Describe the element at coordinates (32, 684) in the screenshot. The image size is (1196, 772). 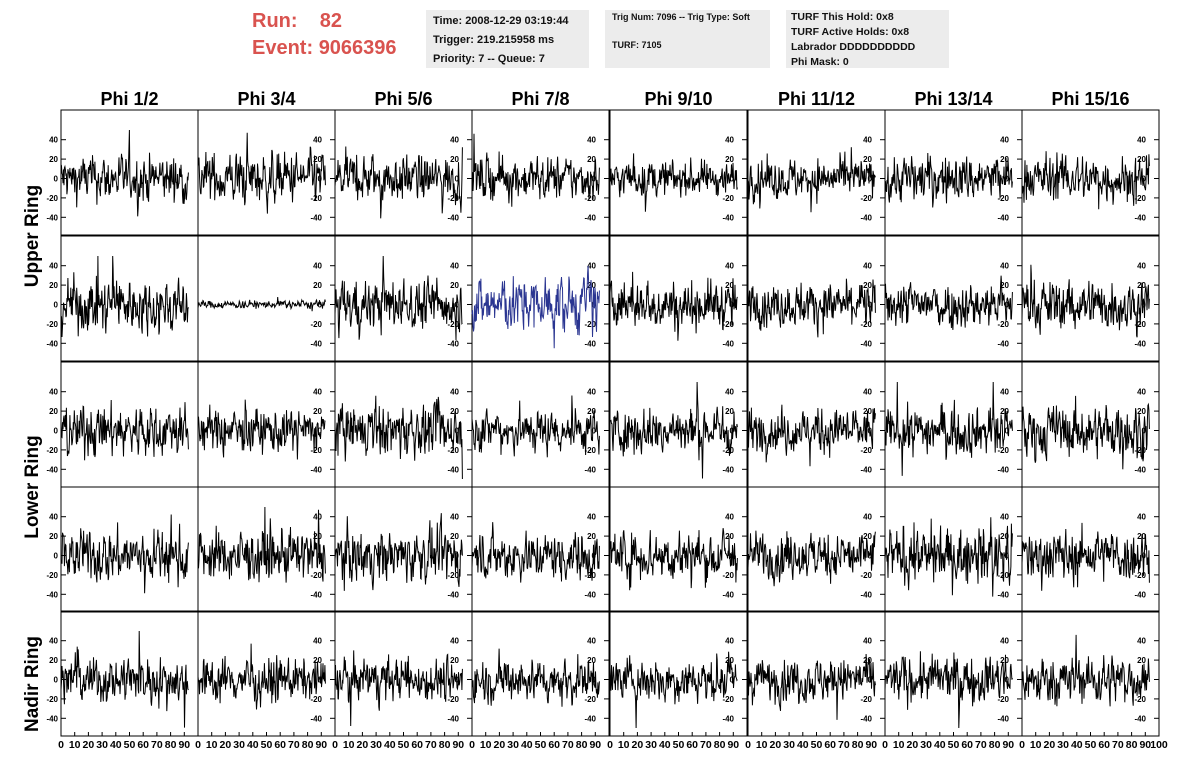
I see `row-label: Nadir Ring` at that location.